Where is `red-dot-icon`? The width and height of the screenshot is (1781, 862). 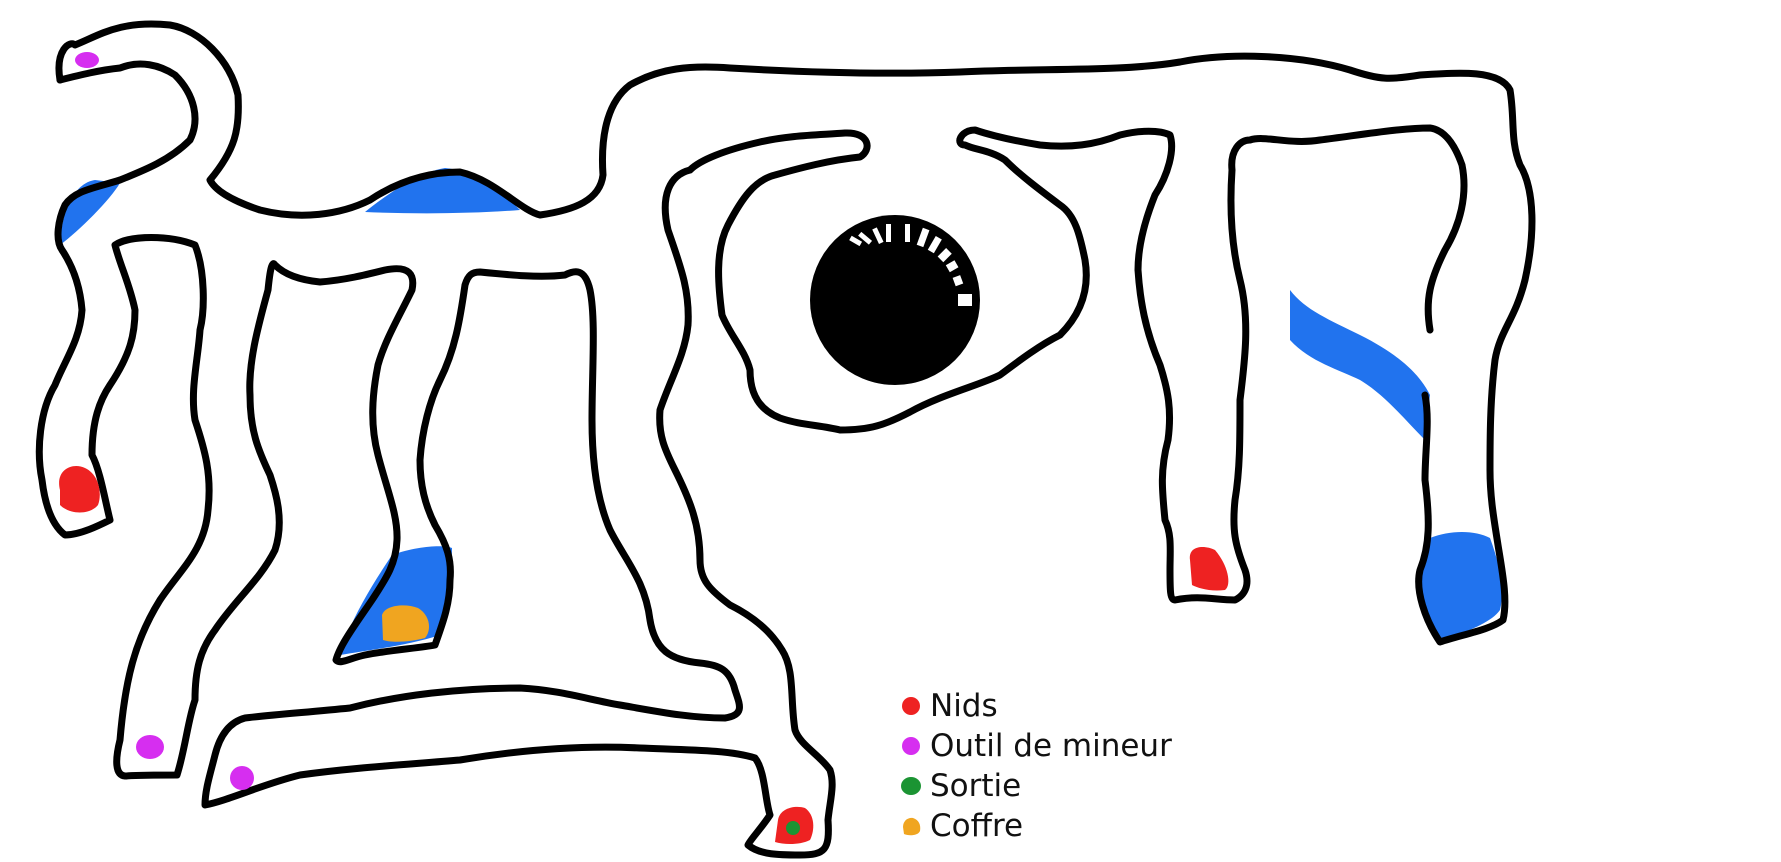
red-dot-icon is located at coordinates (911, 706).